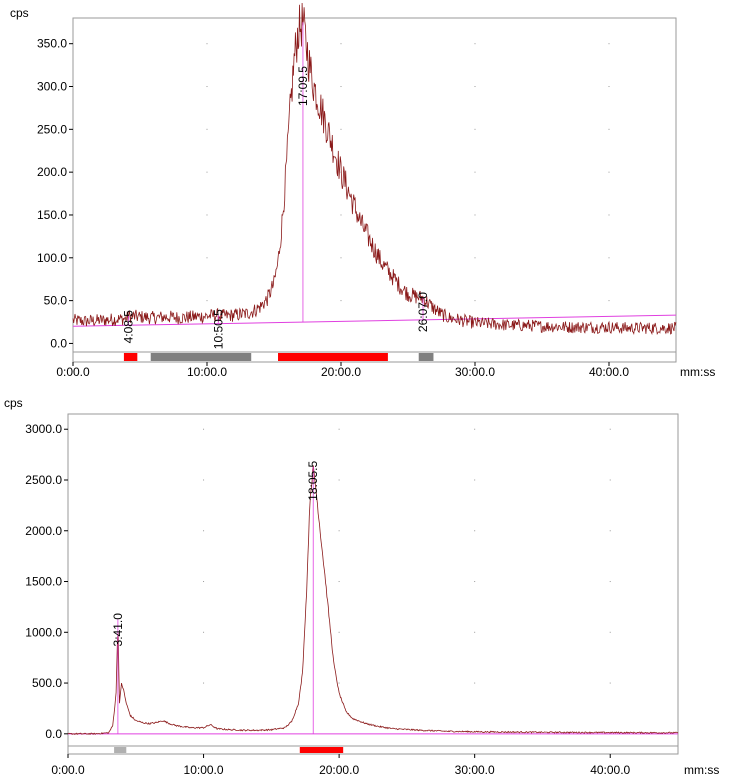  Describe the element at coordinates (341, 765) in the screenshot. I see `chart-2-x-ticks: 0:00.0 10:00.0 20:00.0 30:00.0 40:00.0` at that location.